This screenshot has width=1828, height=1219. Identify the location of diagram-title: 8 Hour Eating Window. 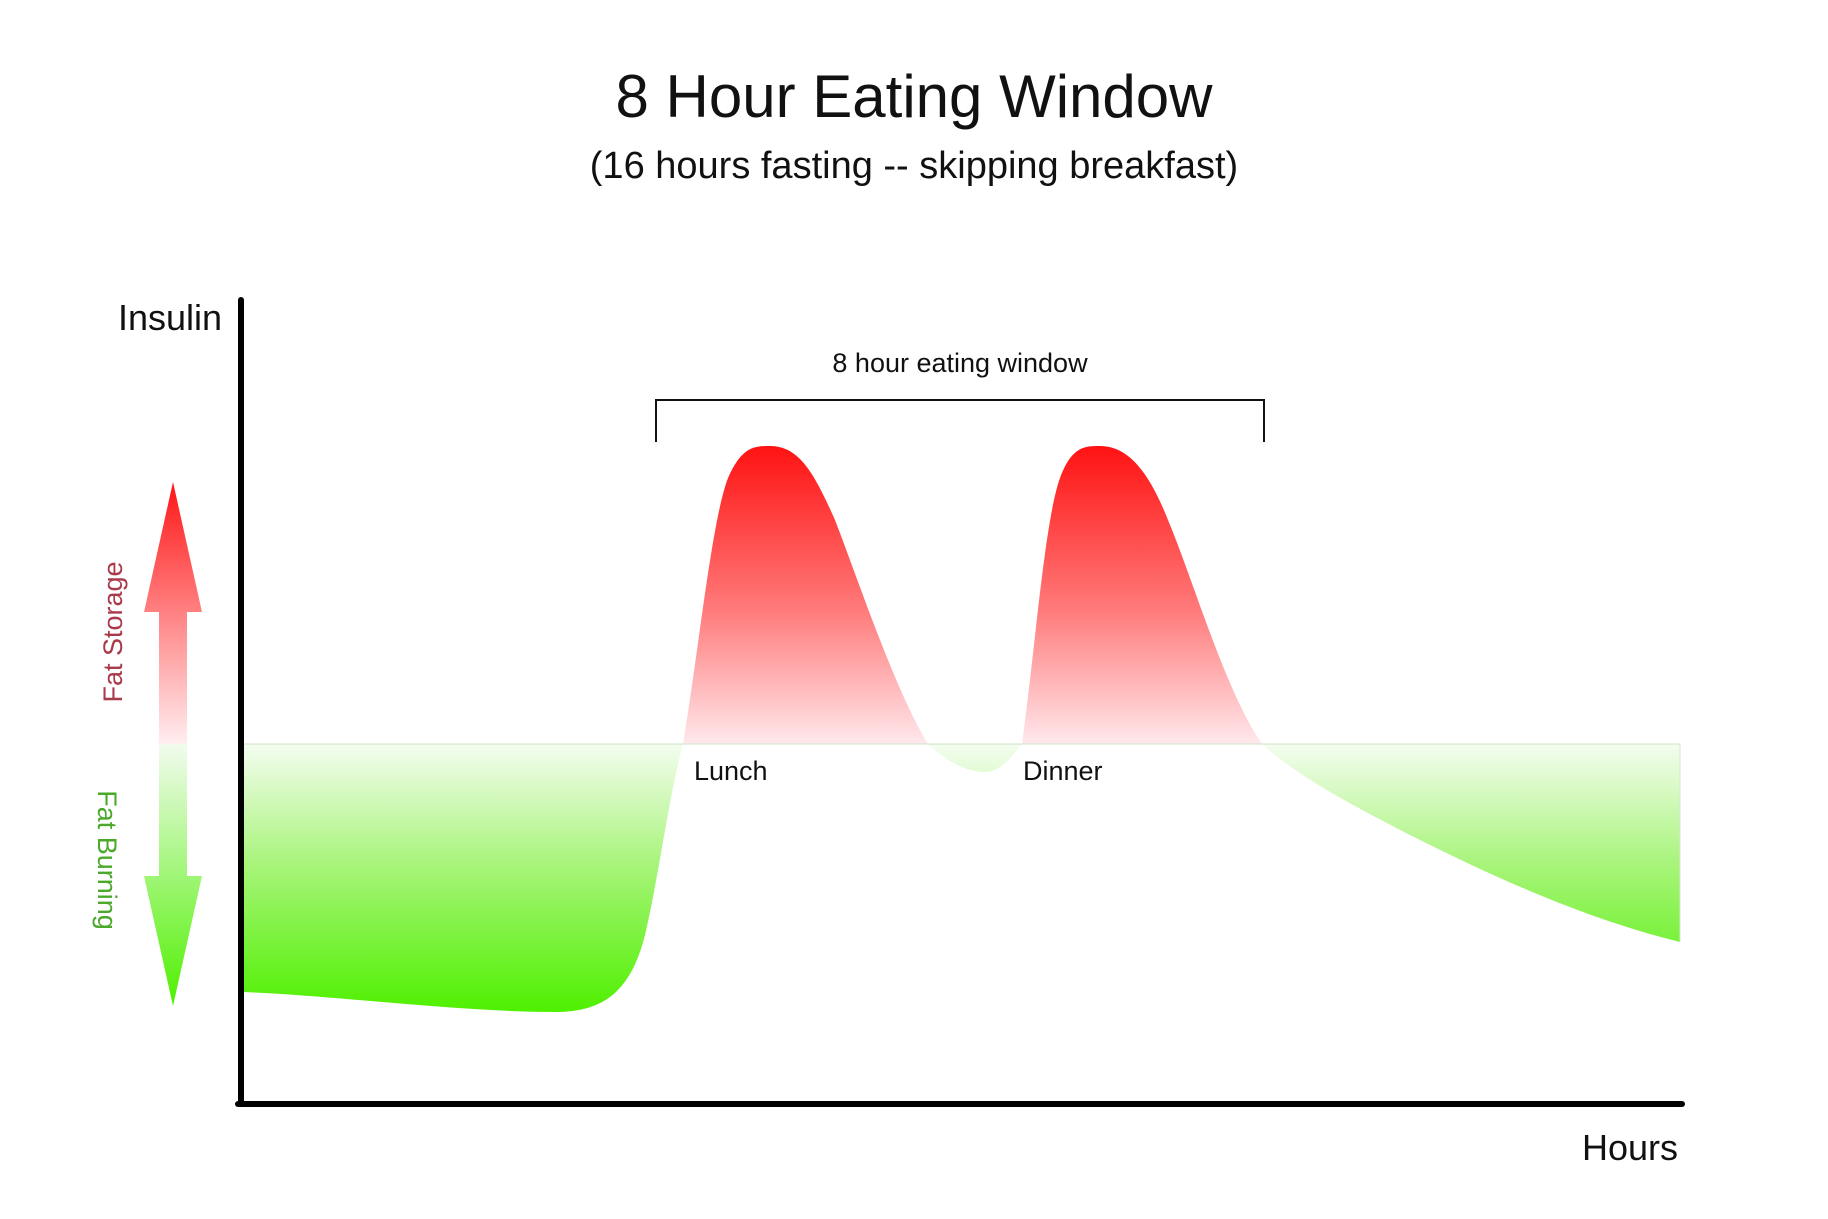
(914, 96).